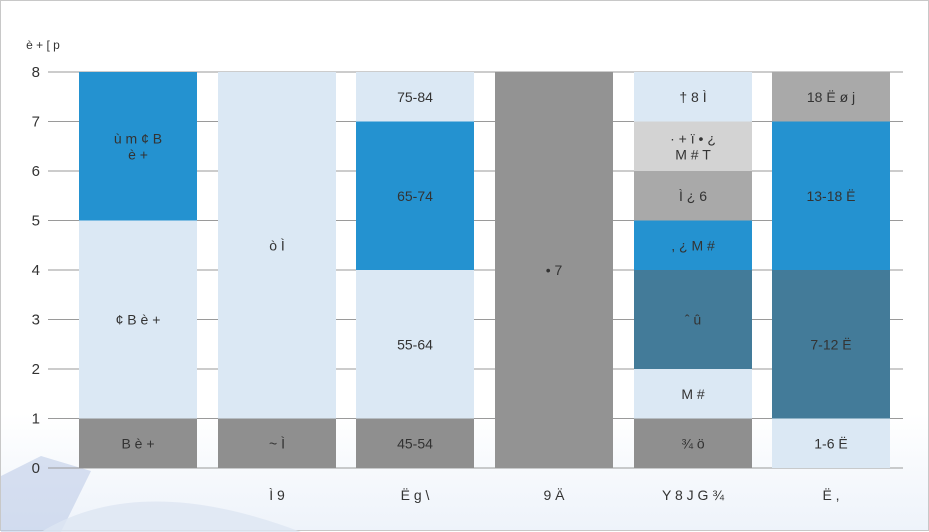 This screenshot has height=532, width=929. What do you see at coordinates (692, 97) in the screenshot?
I see `segment-label: † 8 Ì` at bounding box center [692, 97].